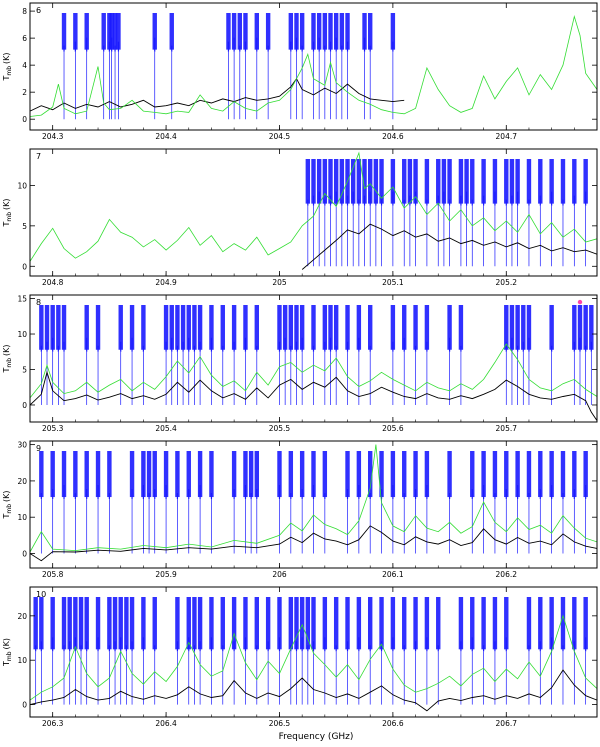  What do you see at coordinates (53, 574) in the screenshot?
I see `x-tick-label: 205.8` at bounding box center [53, 574].